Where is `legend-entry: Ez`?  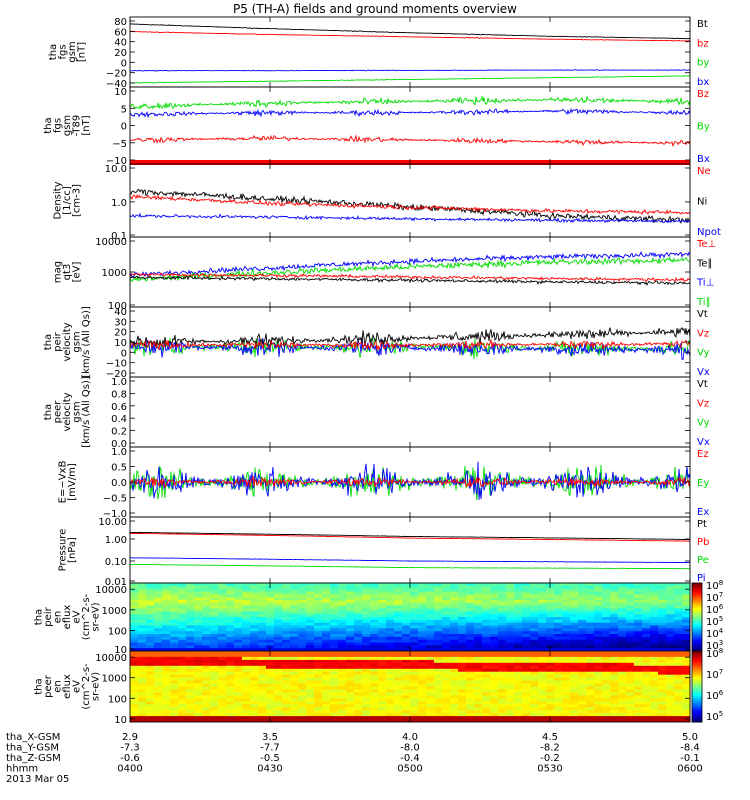 legend-entry: Ez is located at coordinates (703, 454).